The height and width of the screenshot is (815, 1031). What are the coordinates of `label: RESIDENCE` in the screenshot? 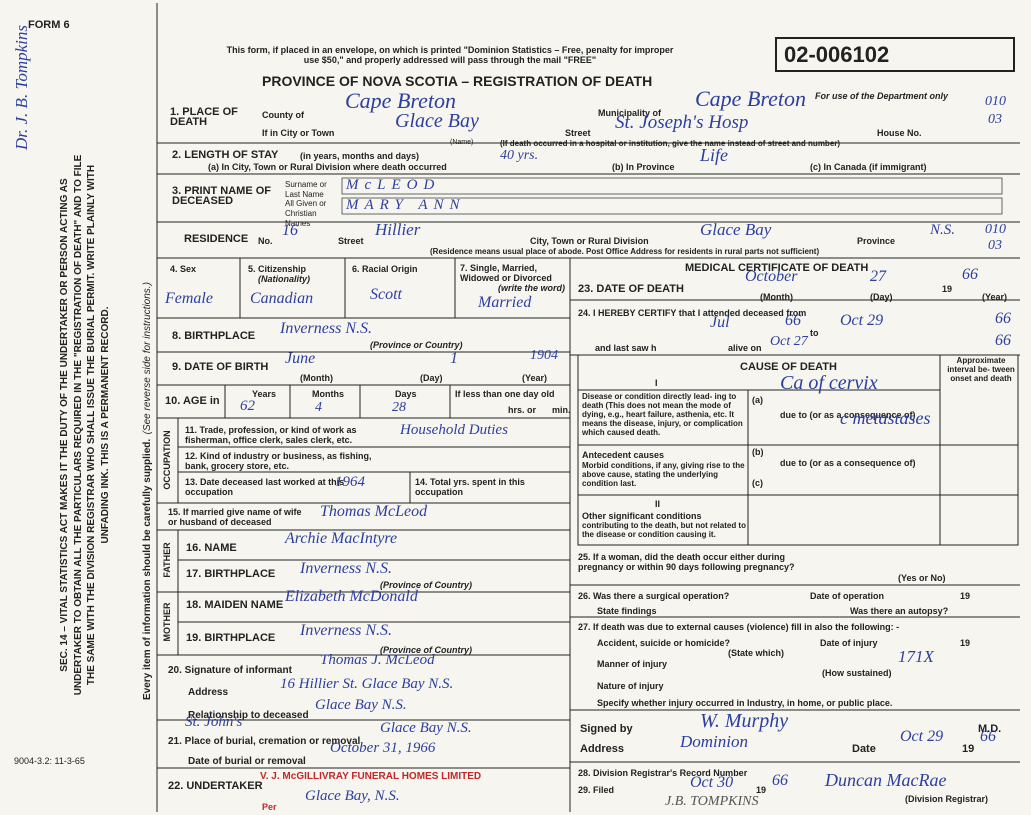 It's located at (216, 239).